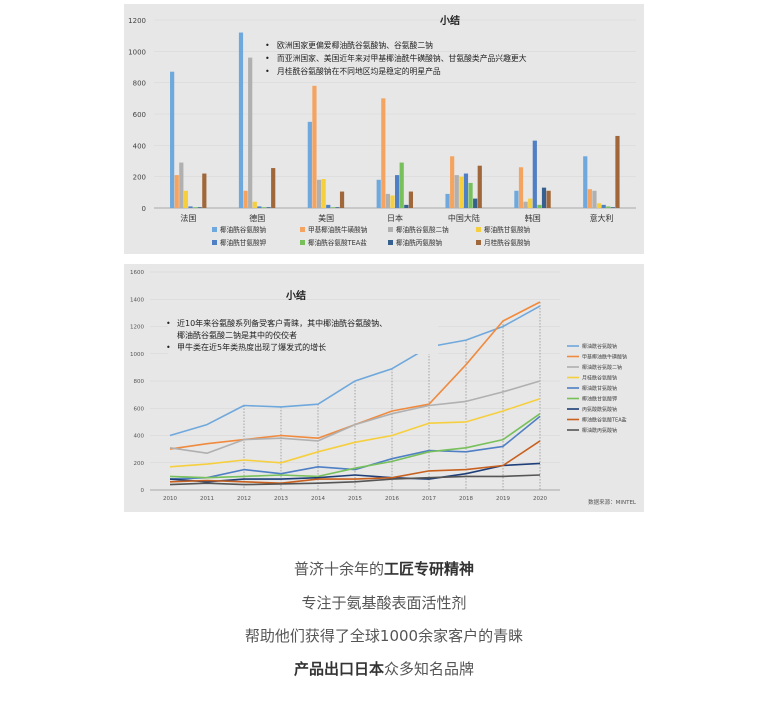 Image resolution: width=768 pixels, height=709 pixels. I want to click on y-tick-label: 1600, so click(137, 273).